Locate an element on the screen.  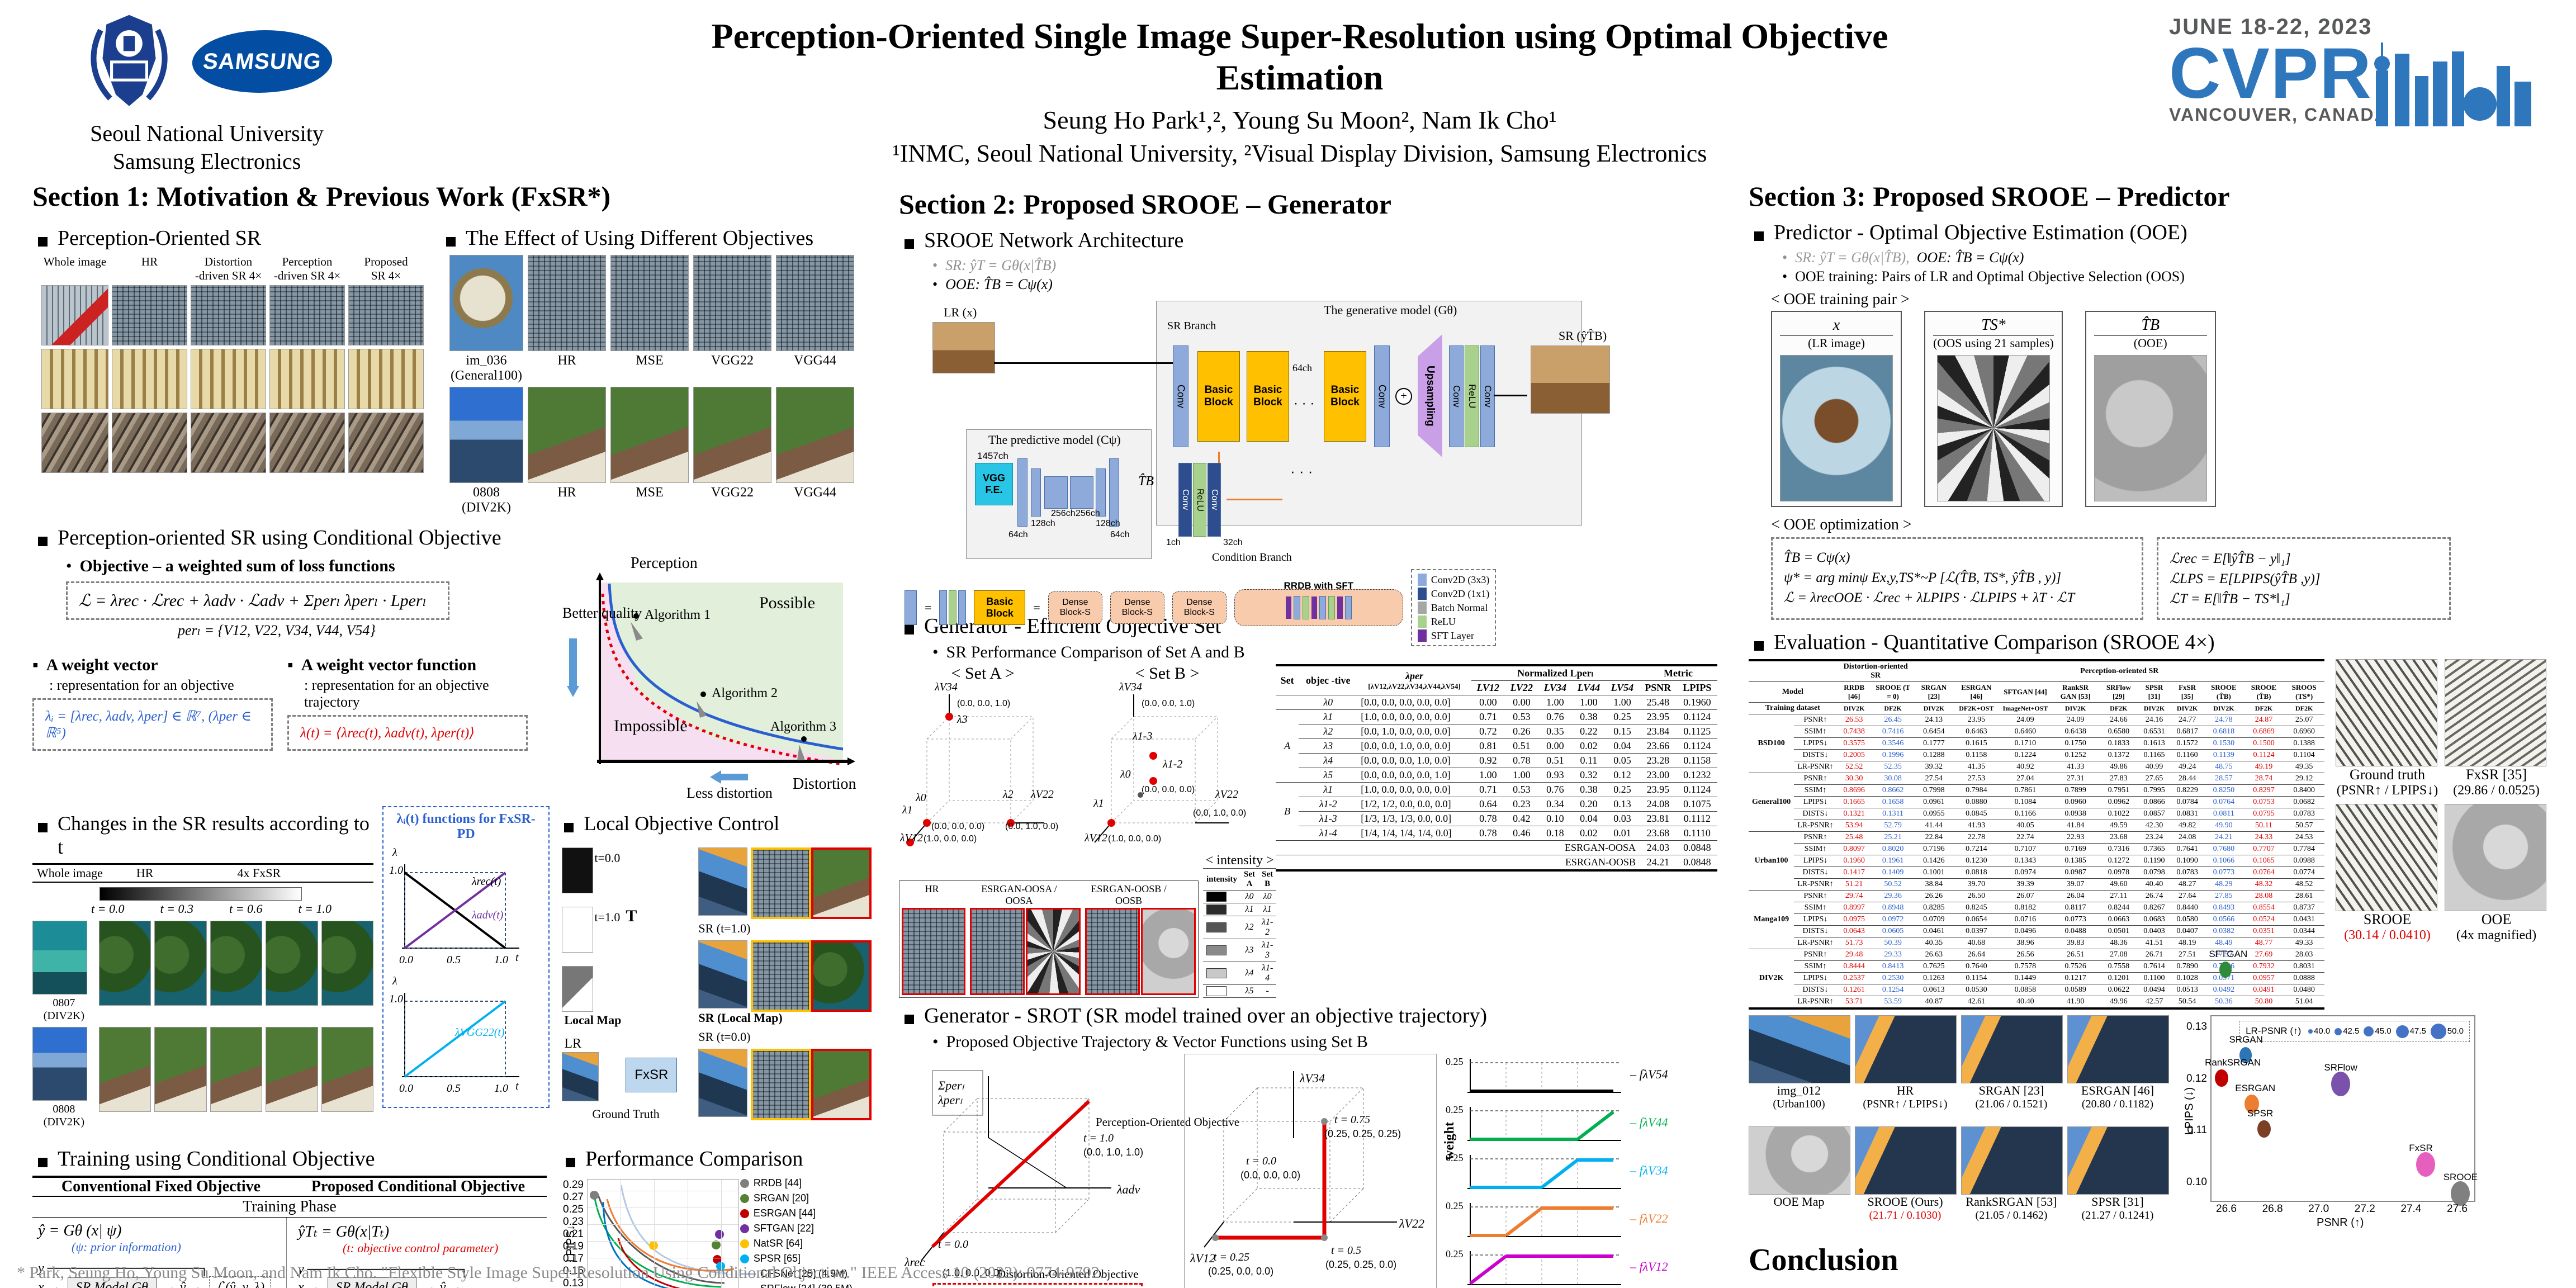
traj1-down: λrec is located at coordinates (915, 1262).